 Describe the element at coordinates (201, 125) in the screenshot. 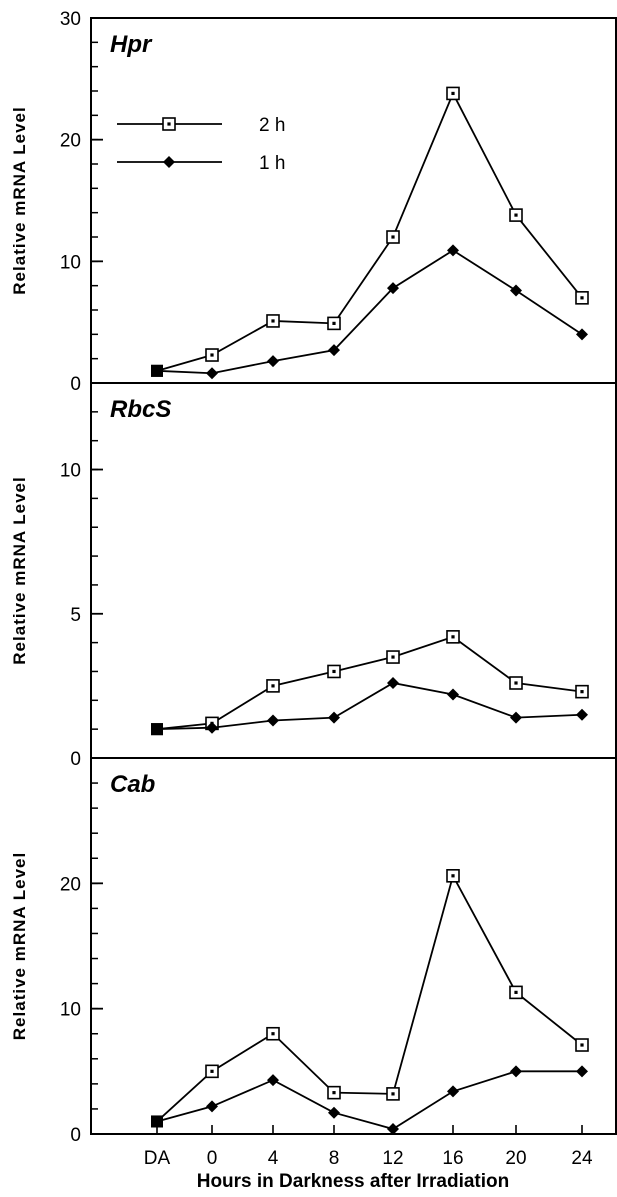

I see `legend-item: 2 h` at that location.